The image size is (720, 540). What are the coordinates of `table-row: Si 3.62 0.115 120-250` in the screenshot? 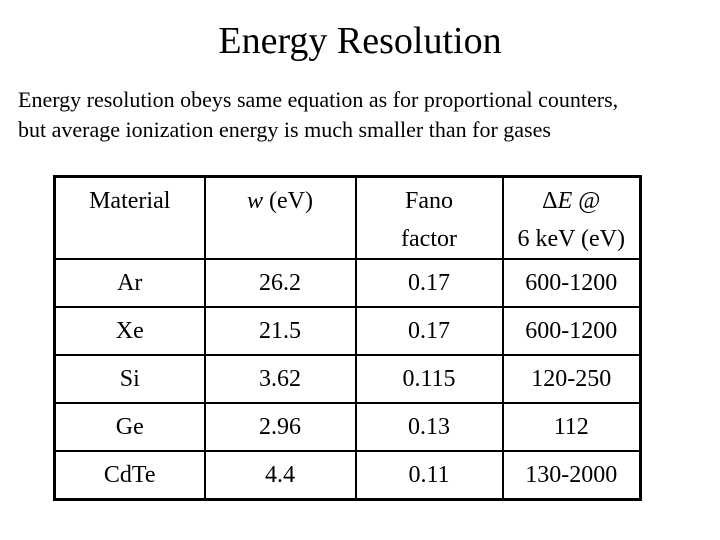 It's located at (347, 379).